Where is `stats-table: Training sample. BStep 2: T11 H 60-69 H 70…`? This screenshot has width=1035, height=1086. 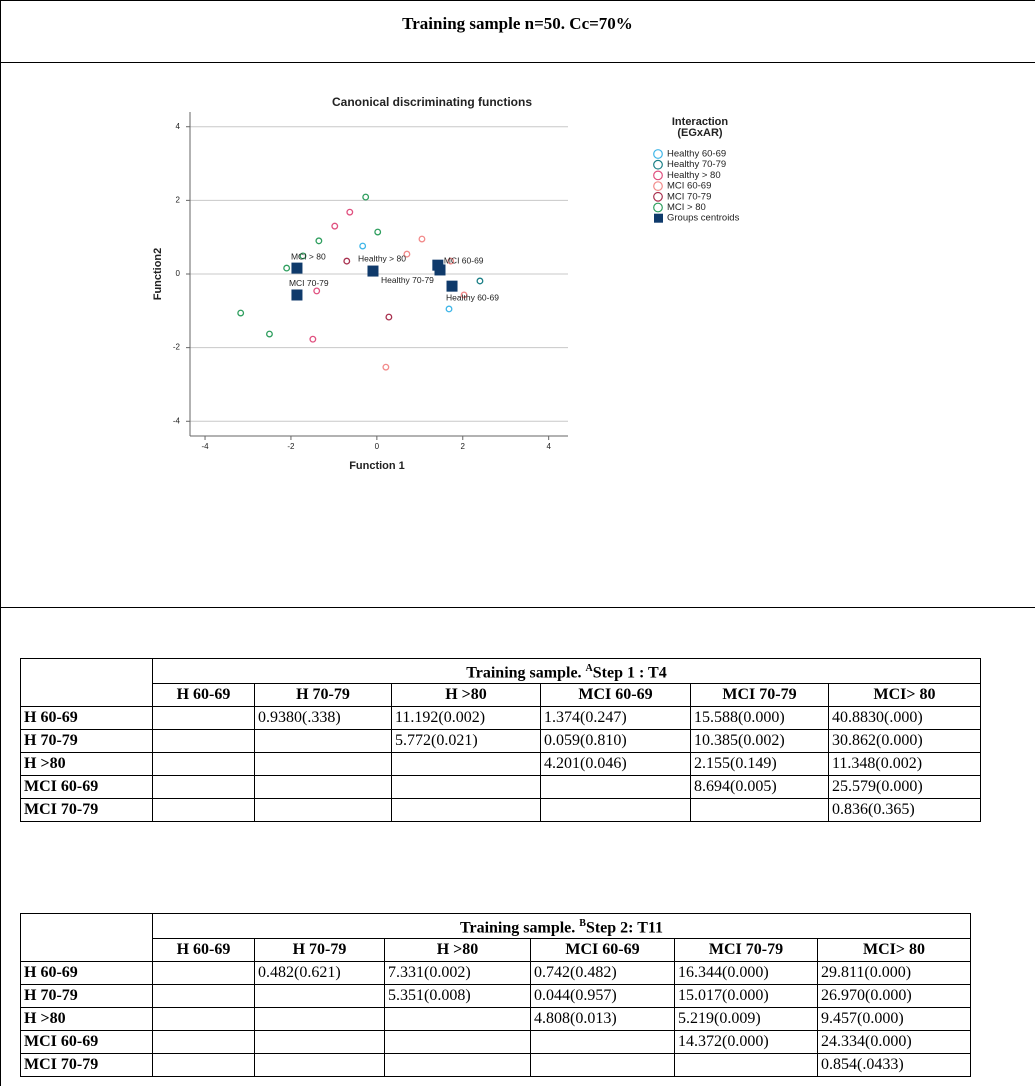 stats-table: Training sample. BStep 2: T11 H 60-69 H 70… is located at coordinates (495, 995).